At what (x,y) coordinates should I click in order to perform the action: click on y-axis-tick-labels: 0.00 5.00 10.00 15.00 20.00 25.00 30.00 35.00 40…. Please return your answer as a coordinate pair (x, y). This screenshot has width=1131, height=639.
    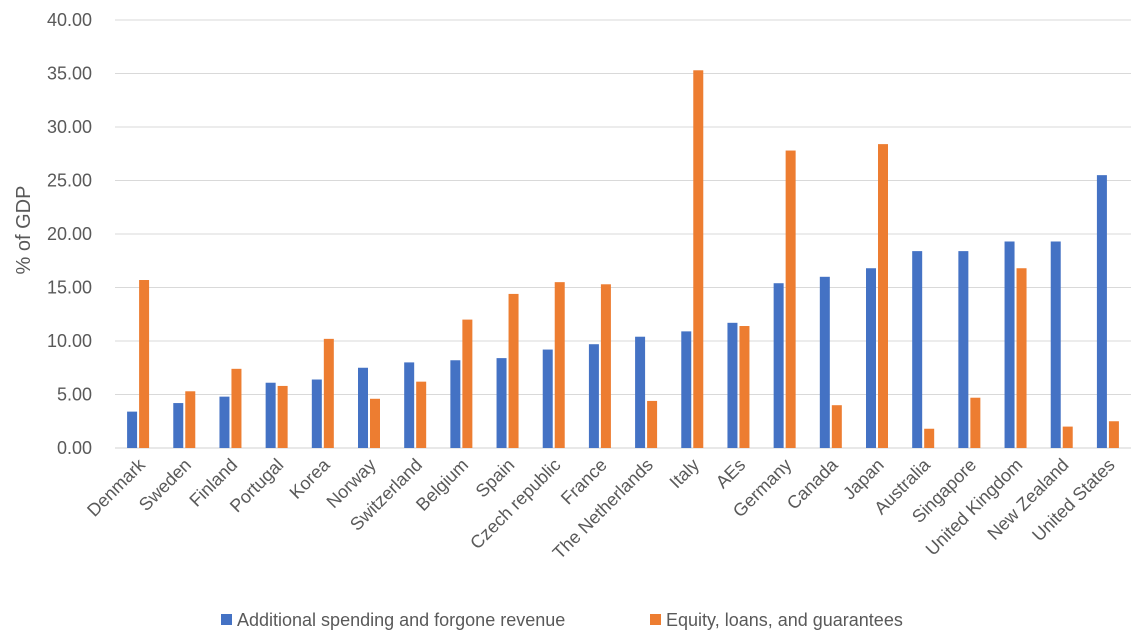
    Looking at the image, I should click on (69, 234).